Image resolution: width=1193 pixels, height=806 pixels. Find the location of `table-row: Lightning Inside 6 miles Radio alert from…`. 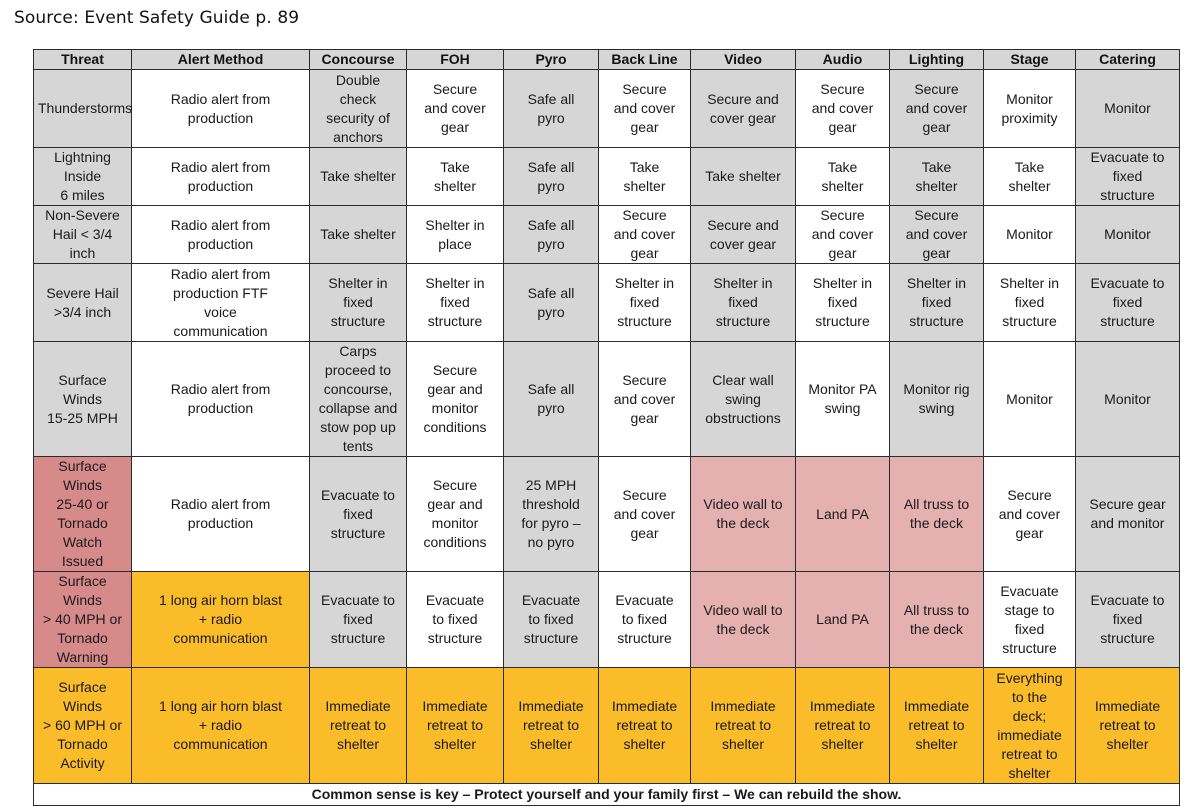

table-row: Lightning Inside 6 miles Radio alert from… is located at coordinates (606, 176).